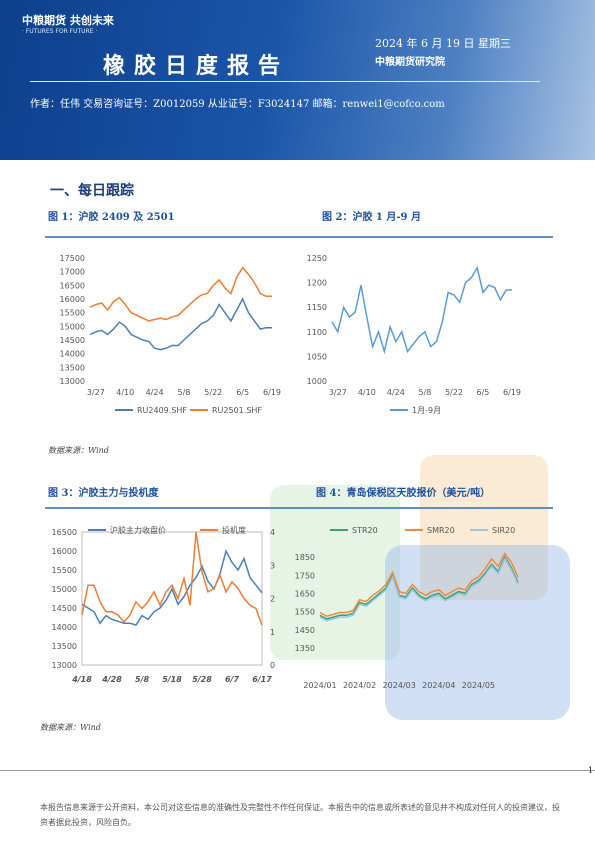  Describe the element at coordinates (305, 648) in the screenshot. I see `y-tick-label: 1350` at that location.